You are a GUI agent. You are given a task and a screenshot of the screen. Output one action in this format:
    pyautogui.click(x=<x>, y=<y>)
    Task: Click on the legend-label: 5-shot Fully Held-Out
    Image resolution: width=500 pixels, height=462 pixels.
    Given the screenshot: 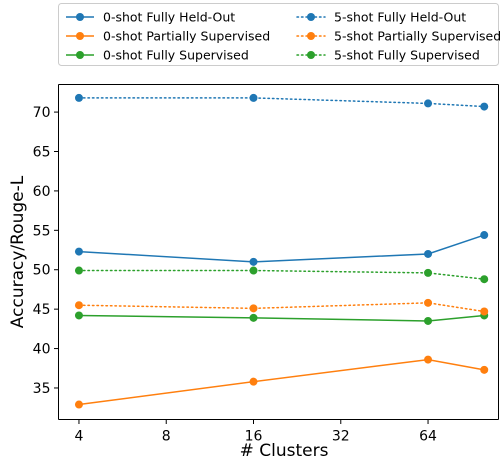 What is the action you would take?
    pyautogui.click(x=400, y=17)
    